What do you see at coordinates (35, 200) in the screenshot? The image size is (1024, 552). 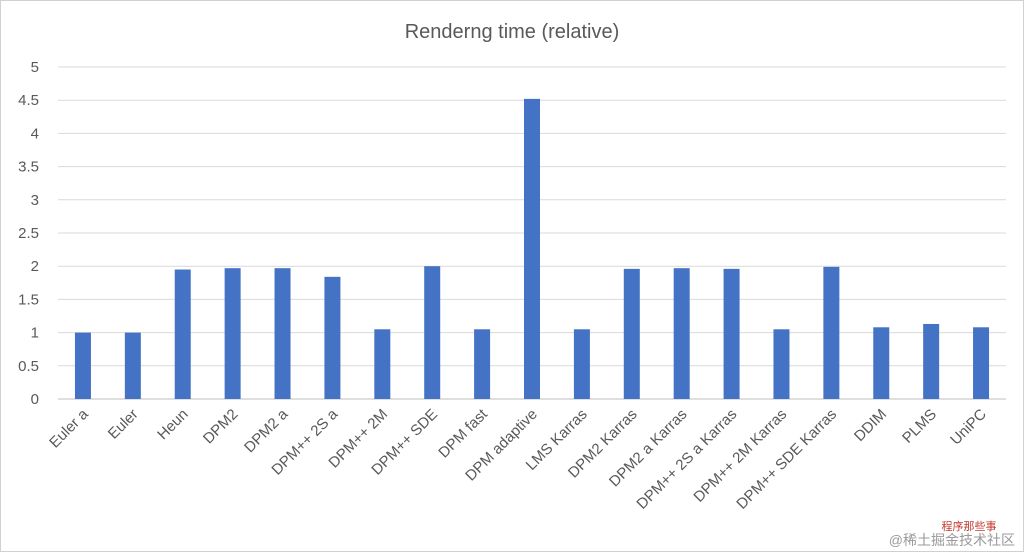 I see `y-tick-label: 3` at bounding box center [35, 200].